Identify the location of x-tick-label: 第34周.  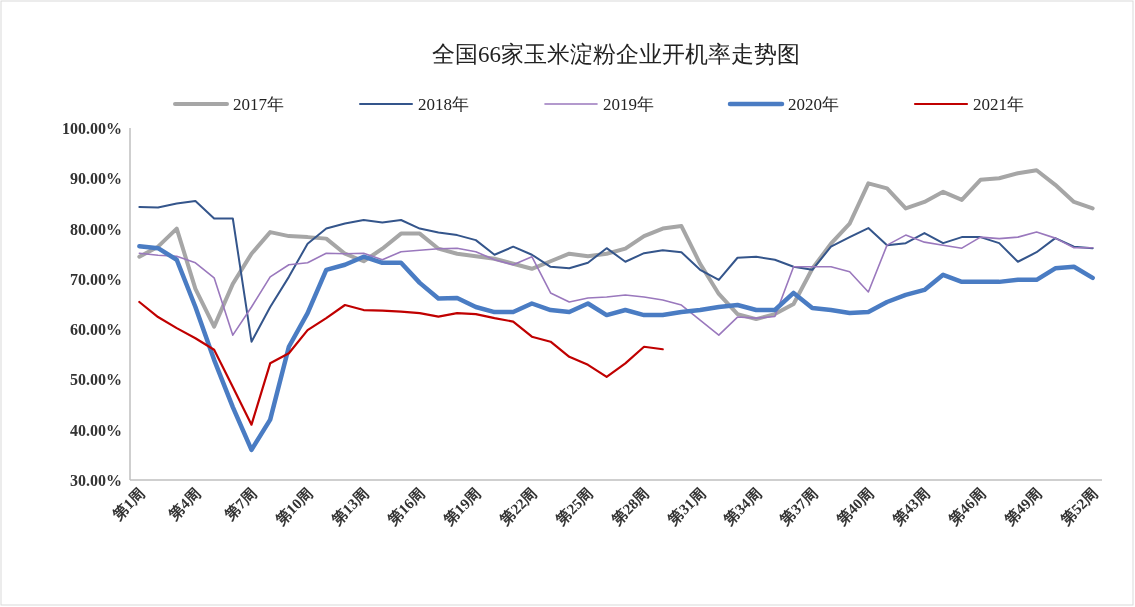
(742, 506).